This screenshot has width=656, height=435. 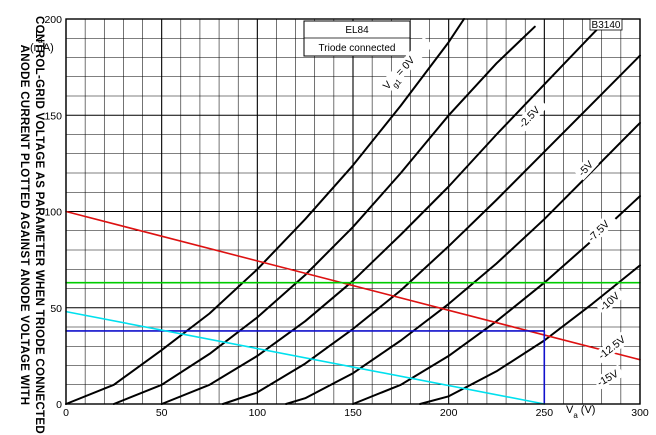 I want to click on tube-info-frame, so click(x=357, y=38).